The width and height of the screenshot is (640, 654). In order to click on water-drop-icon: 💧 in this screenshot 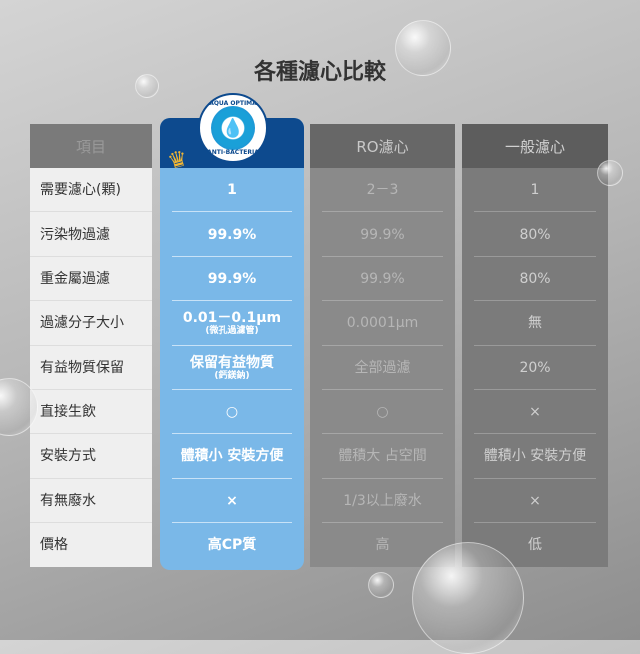, I will do `click(233, 128)`.